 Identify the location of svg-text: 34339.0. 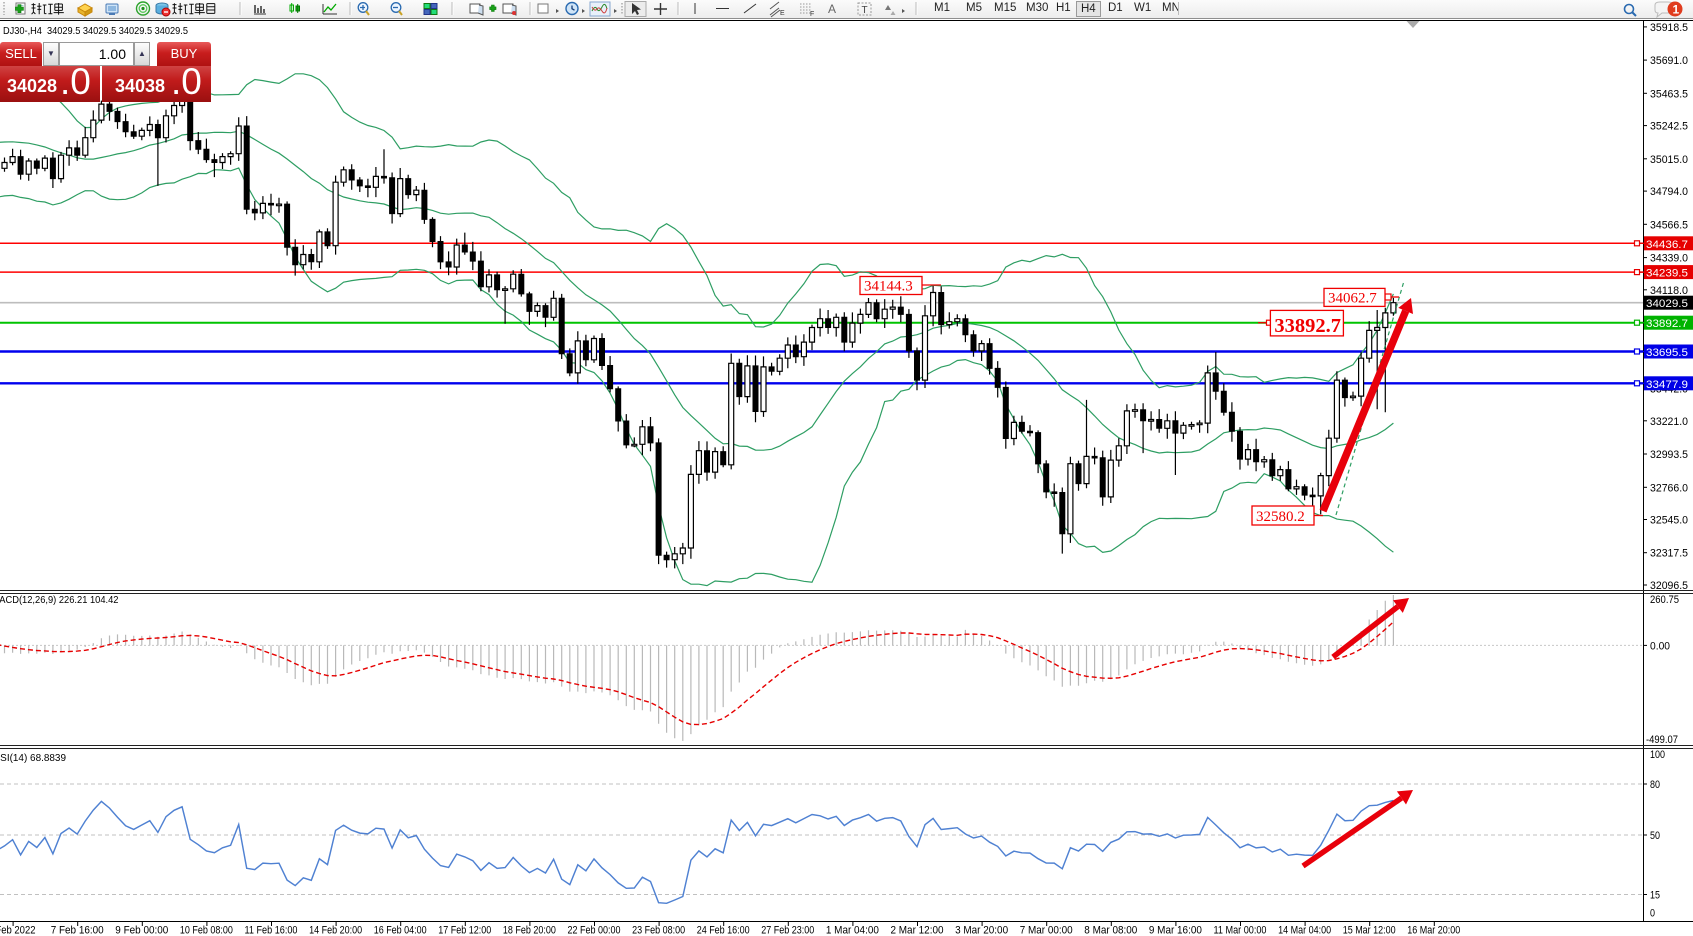
(1669, 259).